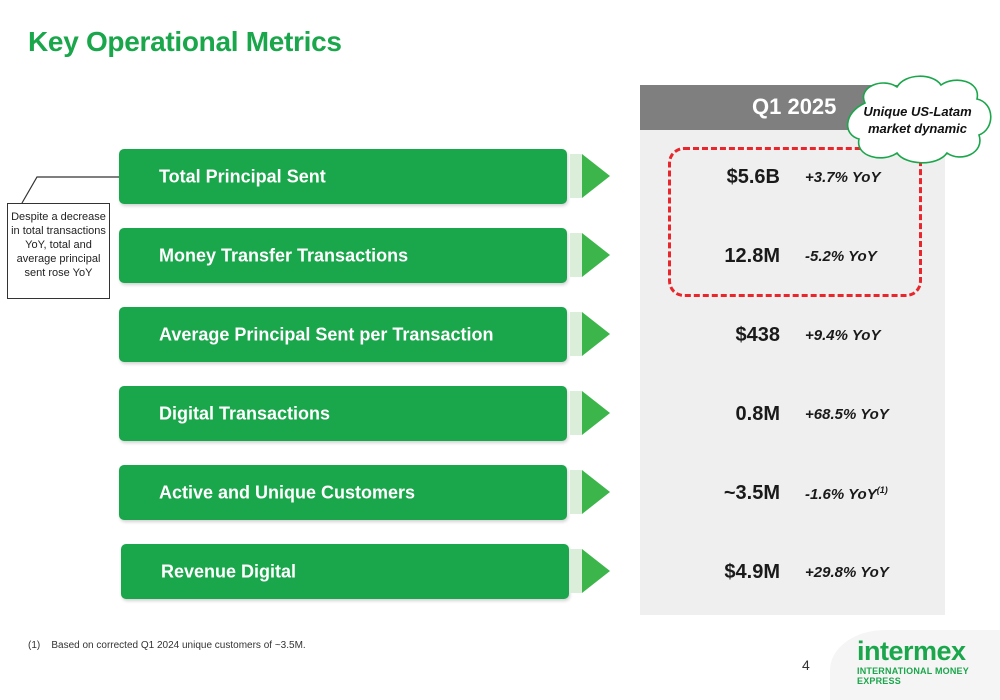  I want to click on metric-yoy: +68.5% YoY, so click(847, 414).